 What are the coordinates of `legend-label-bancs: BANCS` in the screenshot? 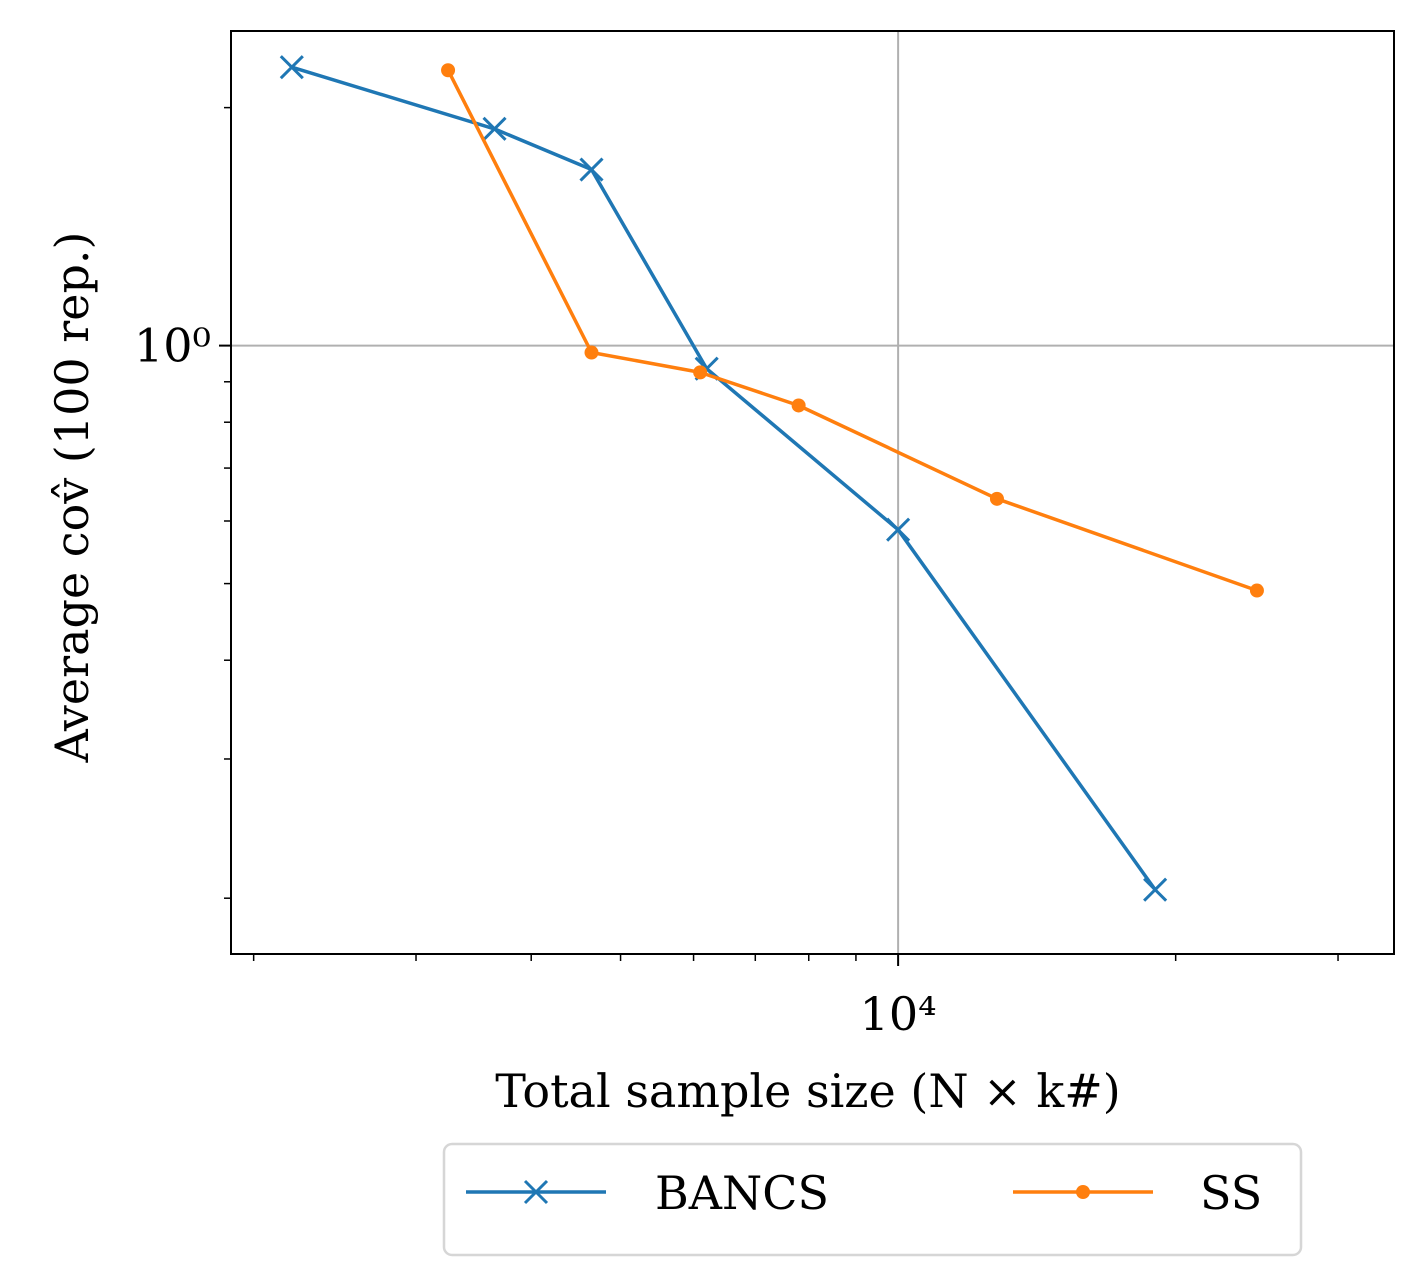 It's located at (742, 1193).